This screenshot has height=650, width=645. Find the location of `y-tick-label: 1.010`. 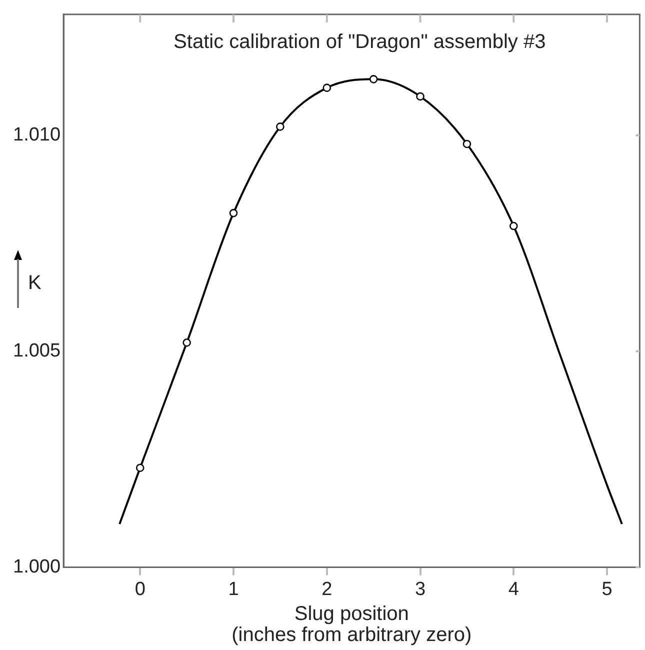

y-tick-label: 1.010 is located at coordinates (37, 135).